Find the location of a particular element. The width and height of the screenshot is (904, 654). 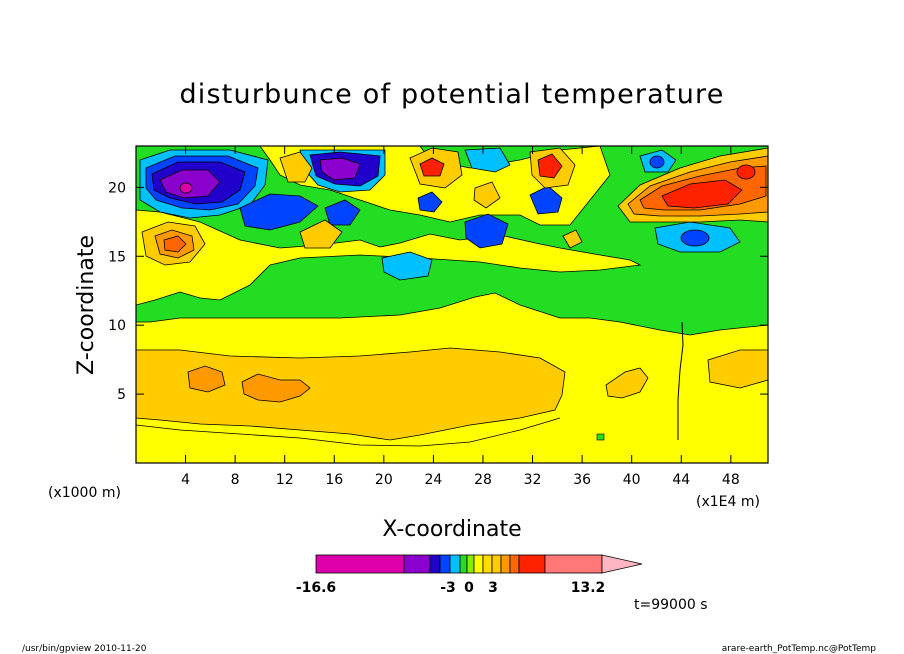

y-tick-label: 10 is located at coordinates (117, 326).